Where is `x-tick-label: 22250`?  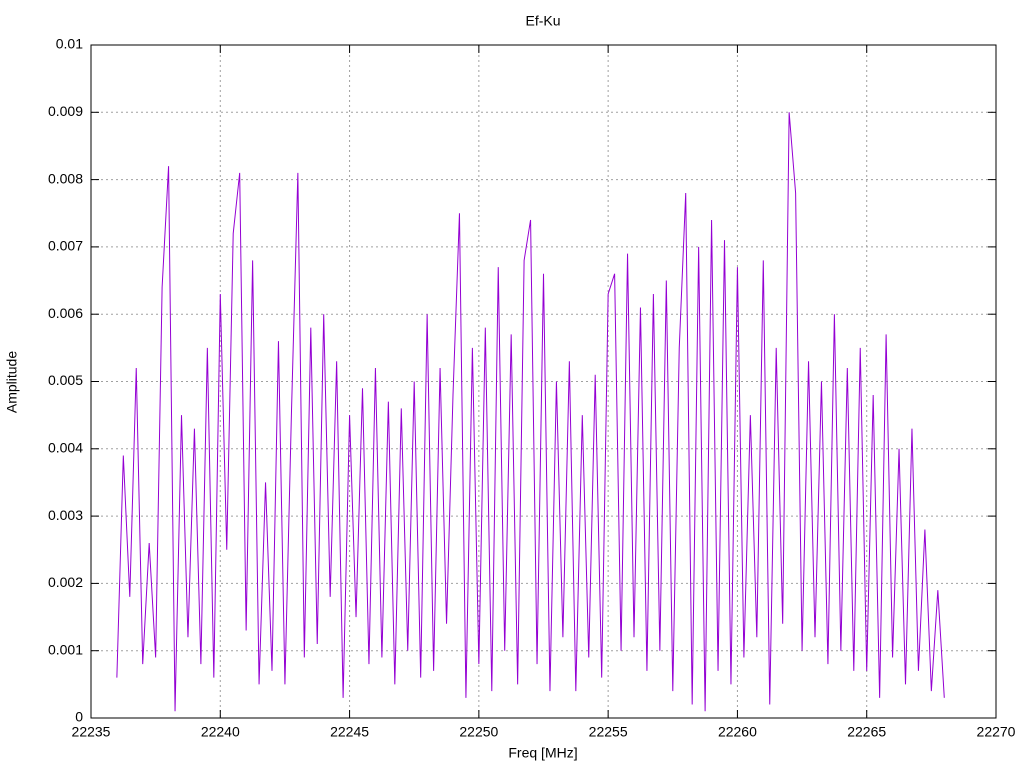 x-tick-label: 22250 is located at coordinates (478, 732).